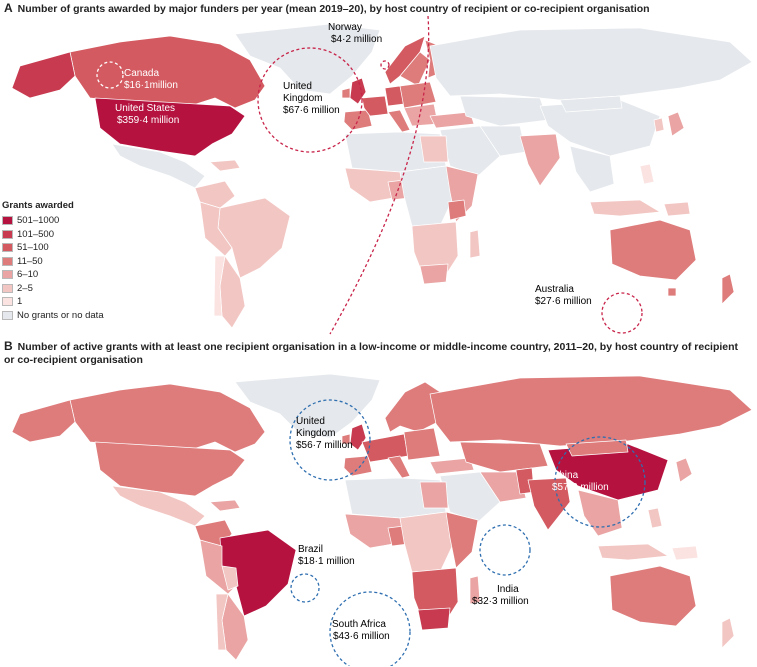  What do you see at coordinates (422, 444) in the screenshot?
I see `eastern-europe-b` at bounding box center [422, 444].